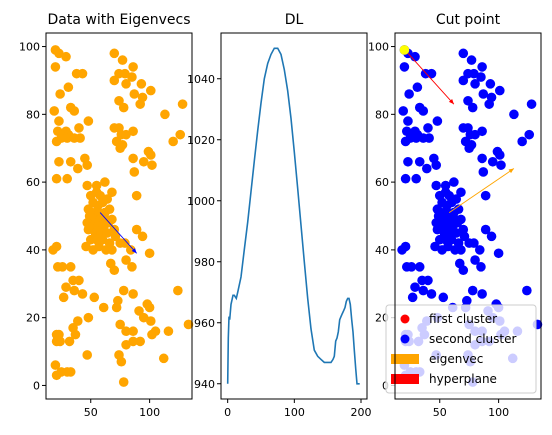  I want to click on legend-box, so click(461, 349).